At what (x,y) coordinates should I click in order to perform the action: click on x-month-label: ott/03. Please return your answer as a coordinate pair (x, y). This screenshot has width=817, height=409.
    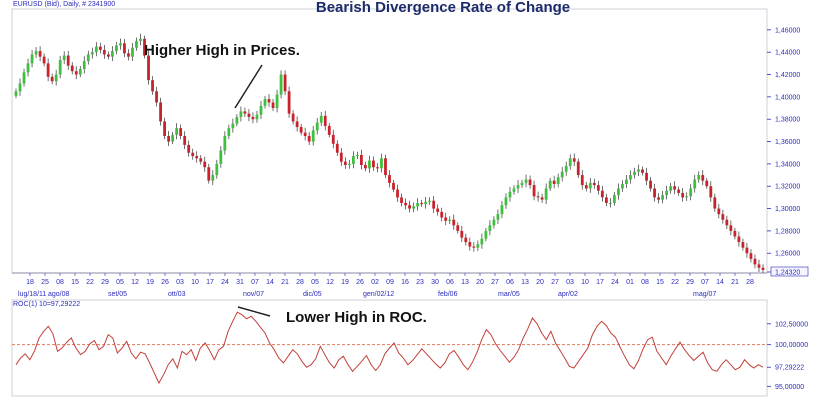
    Looking at the image, I should click on (177, 294).